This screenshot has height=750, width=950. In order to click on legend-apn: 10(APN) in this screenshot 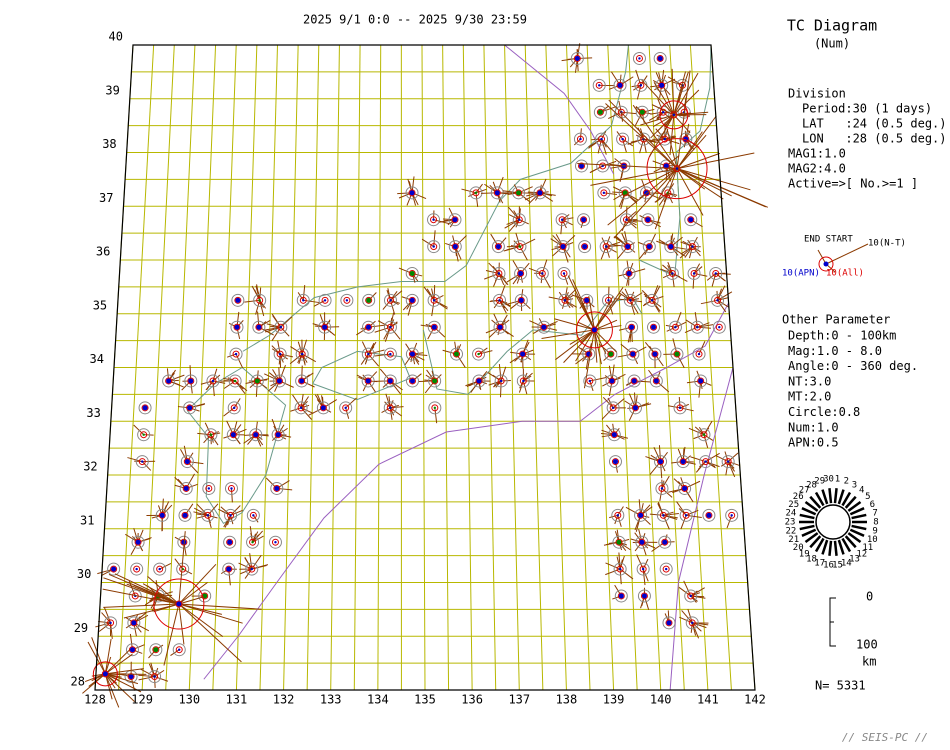, I will do `click(801, 274)`.